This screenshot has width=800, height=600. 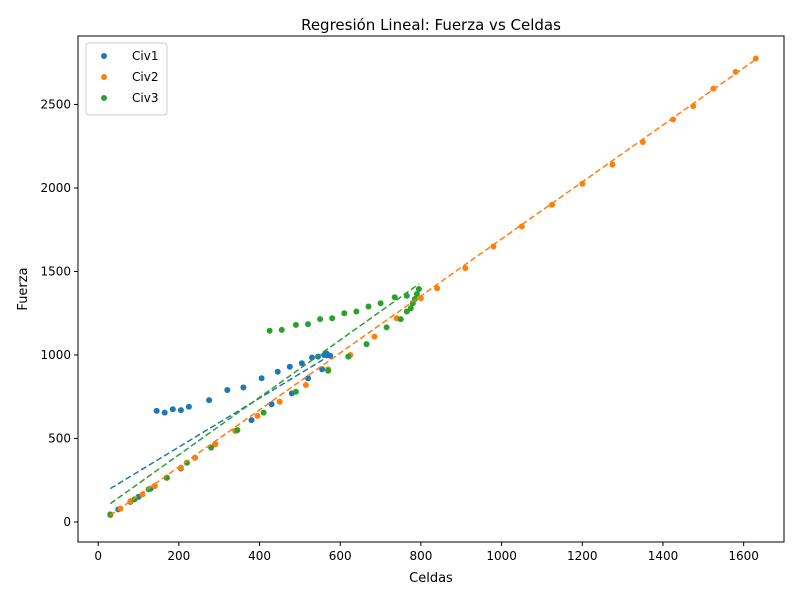 I want to click on legend: Civ1 Civ2 Civ3, so click(x=126, y=79).